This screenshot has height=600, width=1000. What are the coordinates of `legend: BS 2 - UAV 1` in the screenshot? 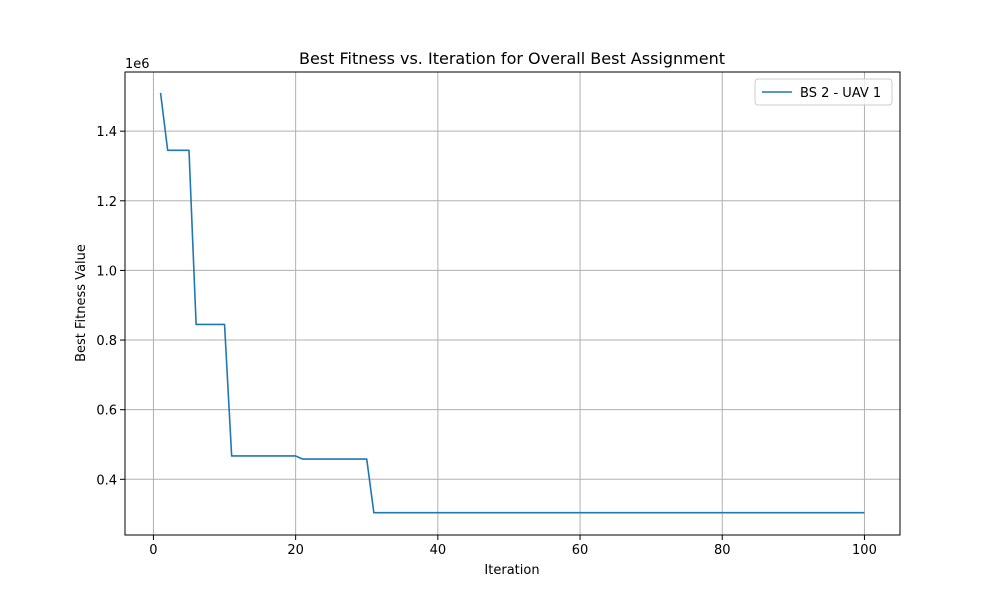 It's located at (823, 92).